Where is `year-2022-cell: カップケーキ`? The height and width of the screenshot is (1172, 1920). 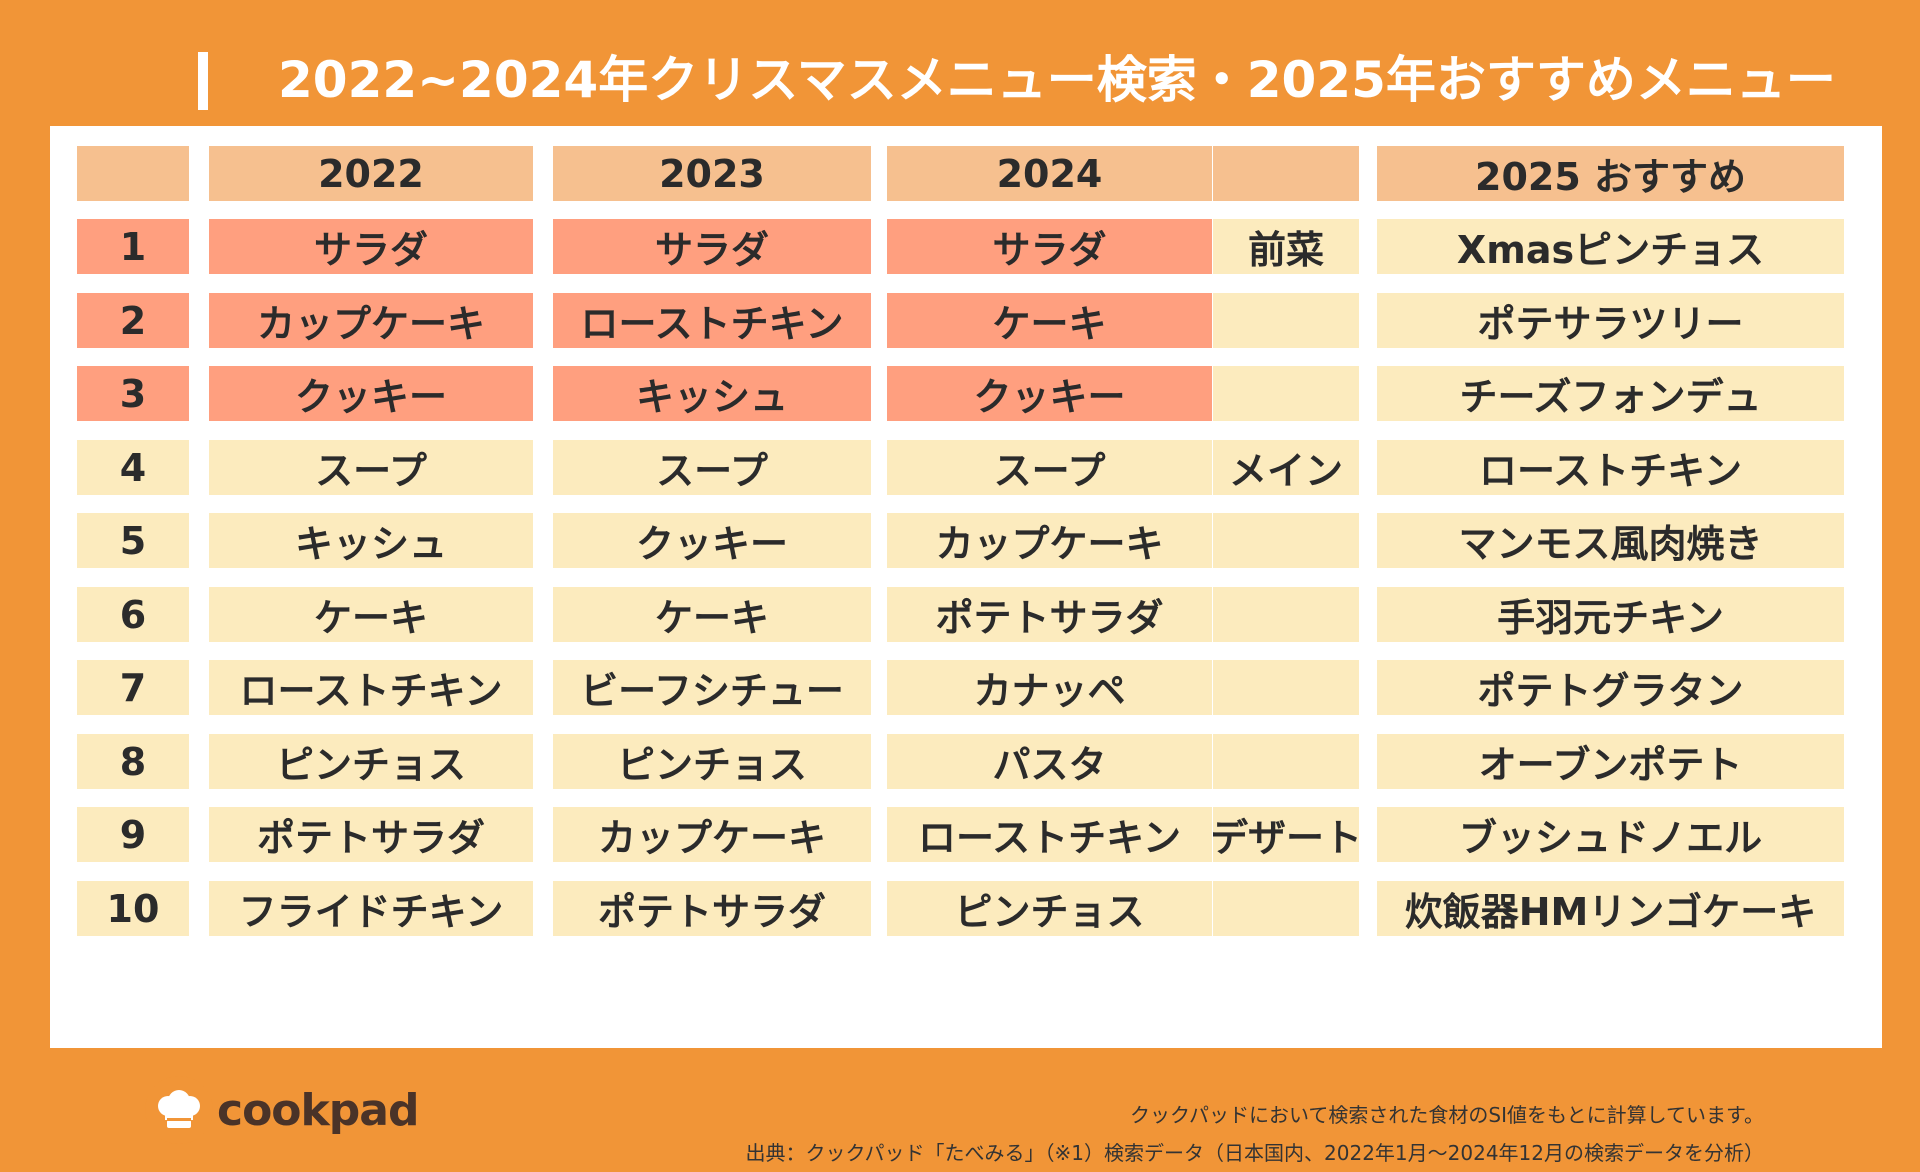 year-2022-cell: カップケーキ is located at coordinates (371, 320).